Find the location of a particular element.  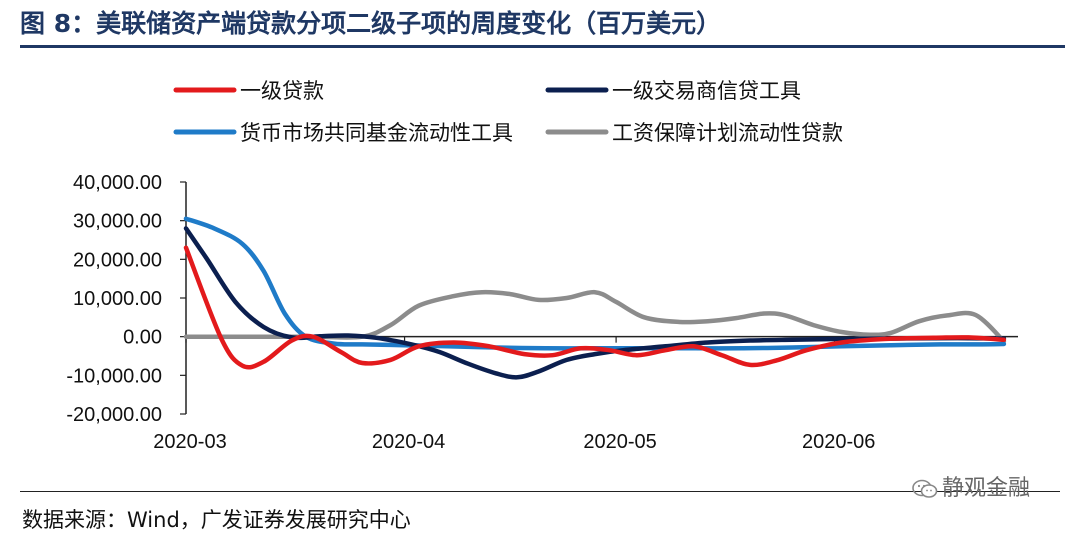

brand-watermark: 静观金融 is located at coordinates (971, 486).